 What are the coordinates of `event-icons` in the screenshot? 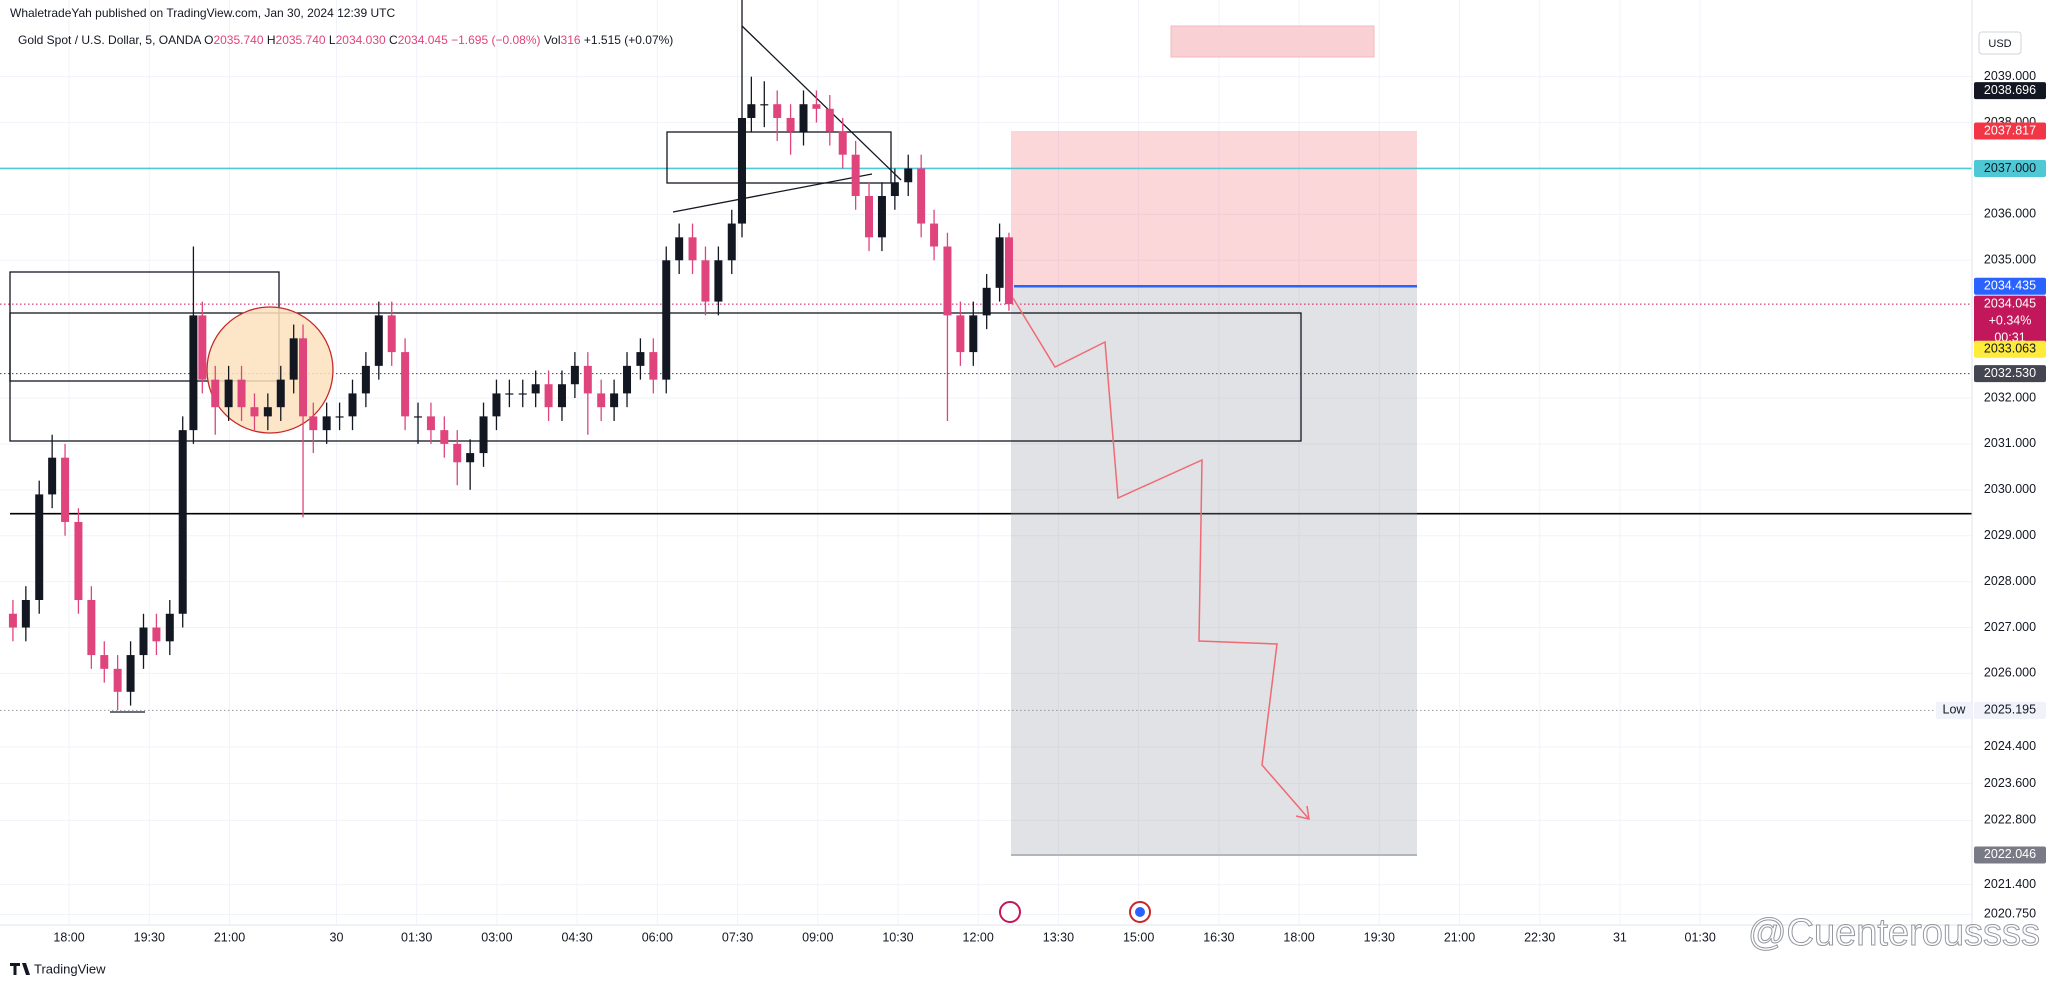 It's located at (1075, 912).